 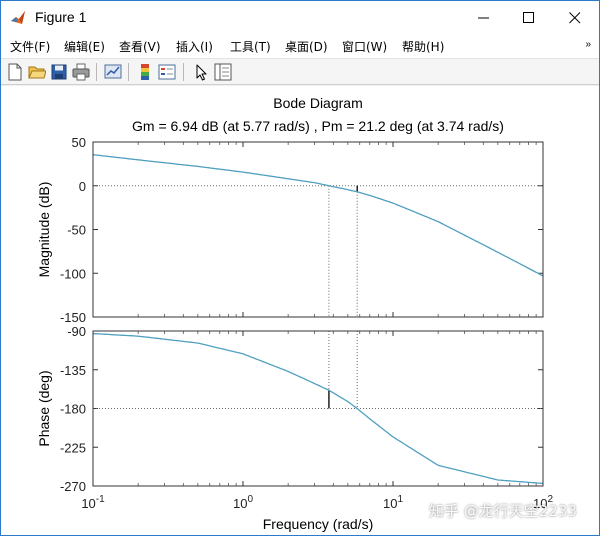 I want to click on maximize-icon, so click(x=528, y=17).